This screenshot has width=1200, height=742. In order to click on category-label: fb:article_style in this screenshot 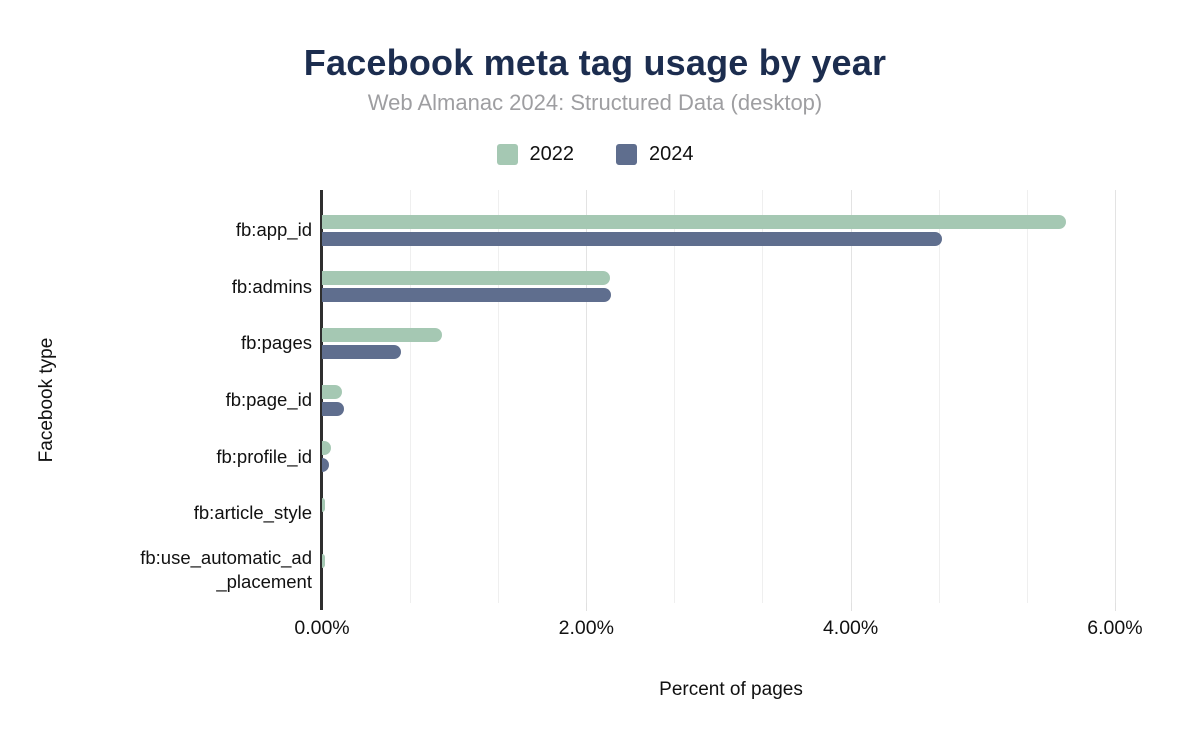, I will do `click(252, 513)`.